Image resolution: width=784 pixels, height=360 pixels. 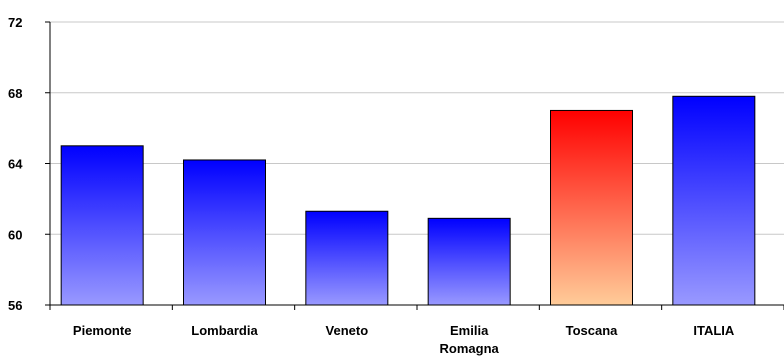 What do you see at coordinates (15, 22) in the screenshot?
I see `y-tick-label: 72` at bounding box center [15, 22].